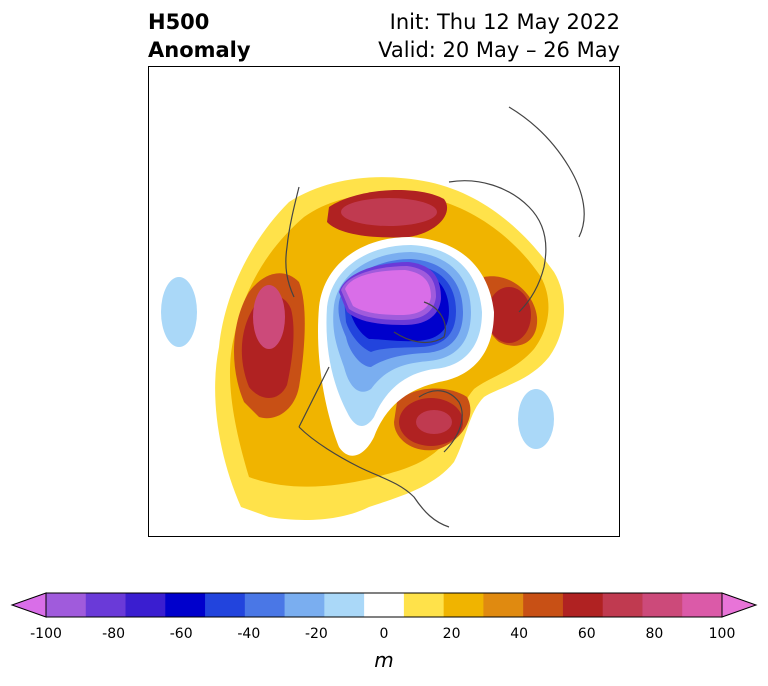 The width and height of the screenshot is (768, 686). I want to click on colorbar-unit-label: m, so click(384, 660).